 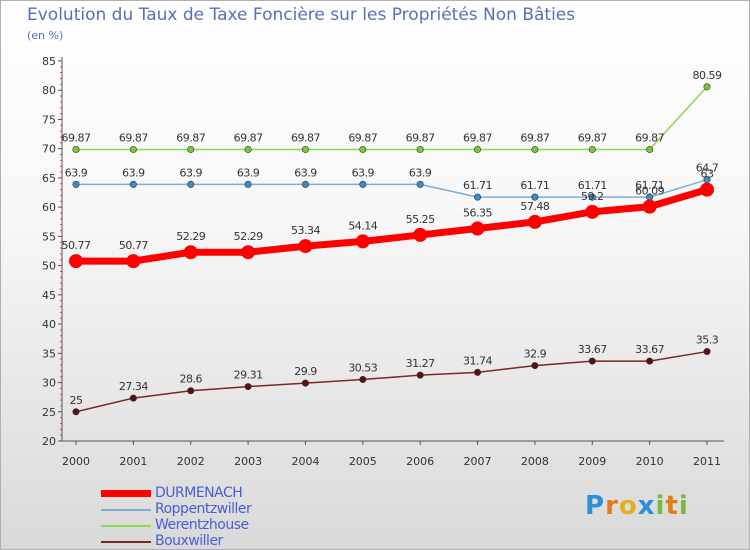 What do you see at coordinates (49, 324) in the screenshot?
I see `y-tick-label: 40` at bounding box center [49, 324].